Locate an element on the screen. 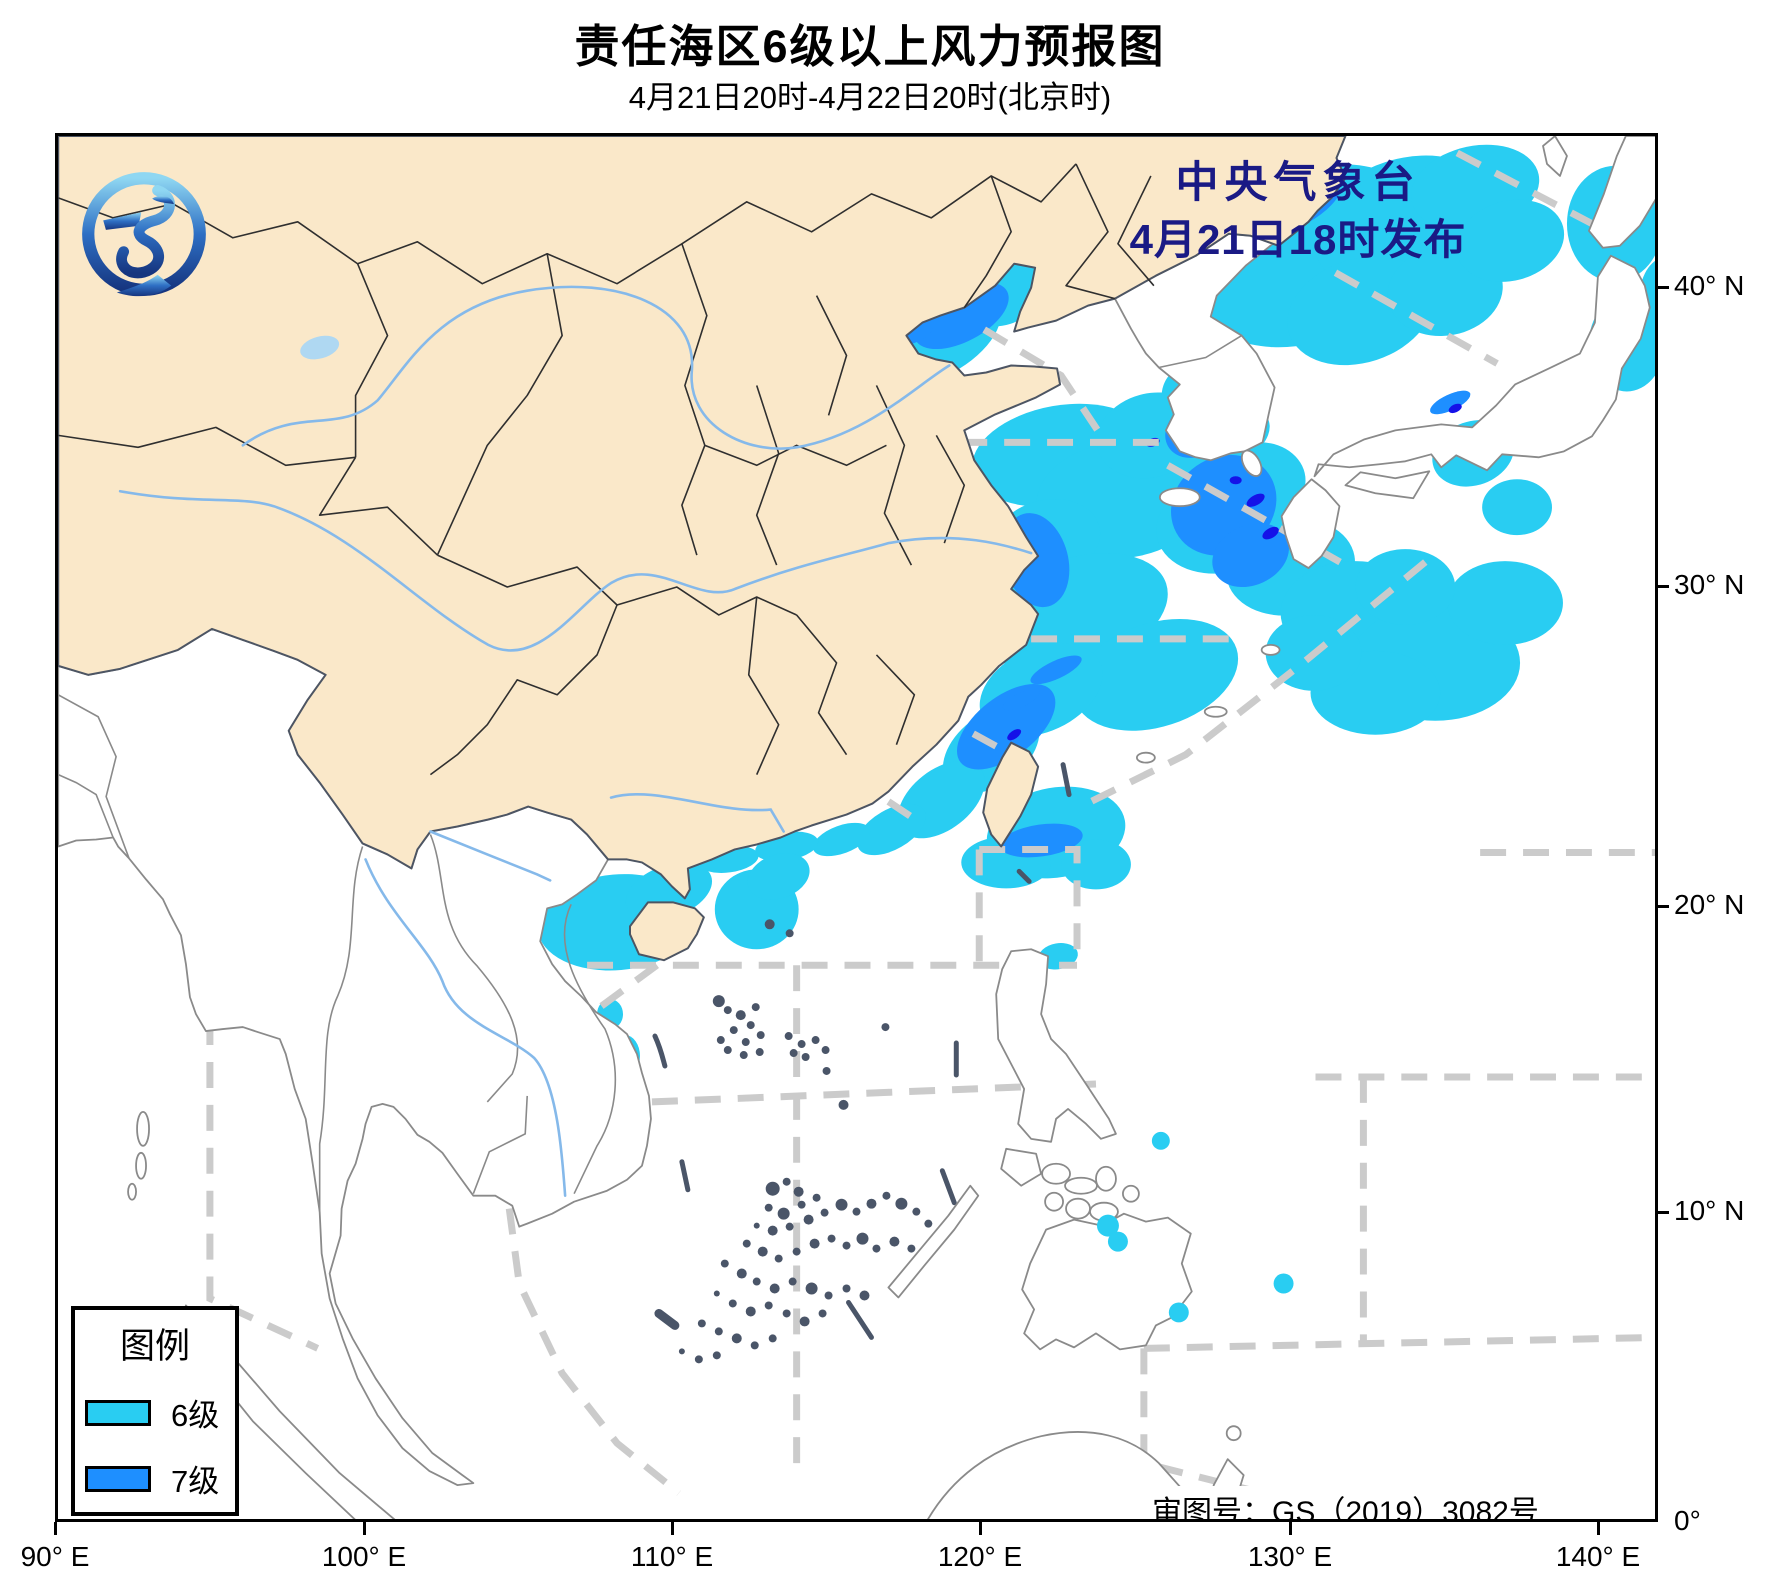 Image resolution: width=1765 pixels, height=1583 pixels. legend: 图例 6级 7级 8级 is located at coordinates (155, 1411).